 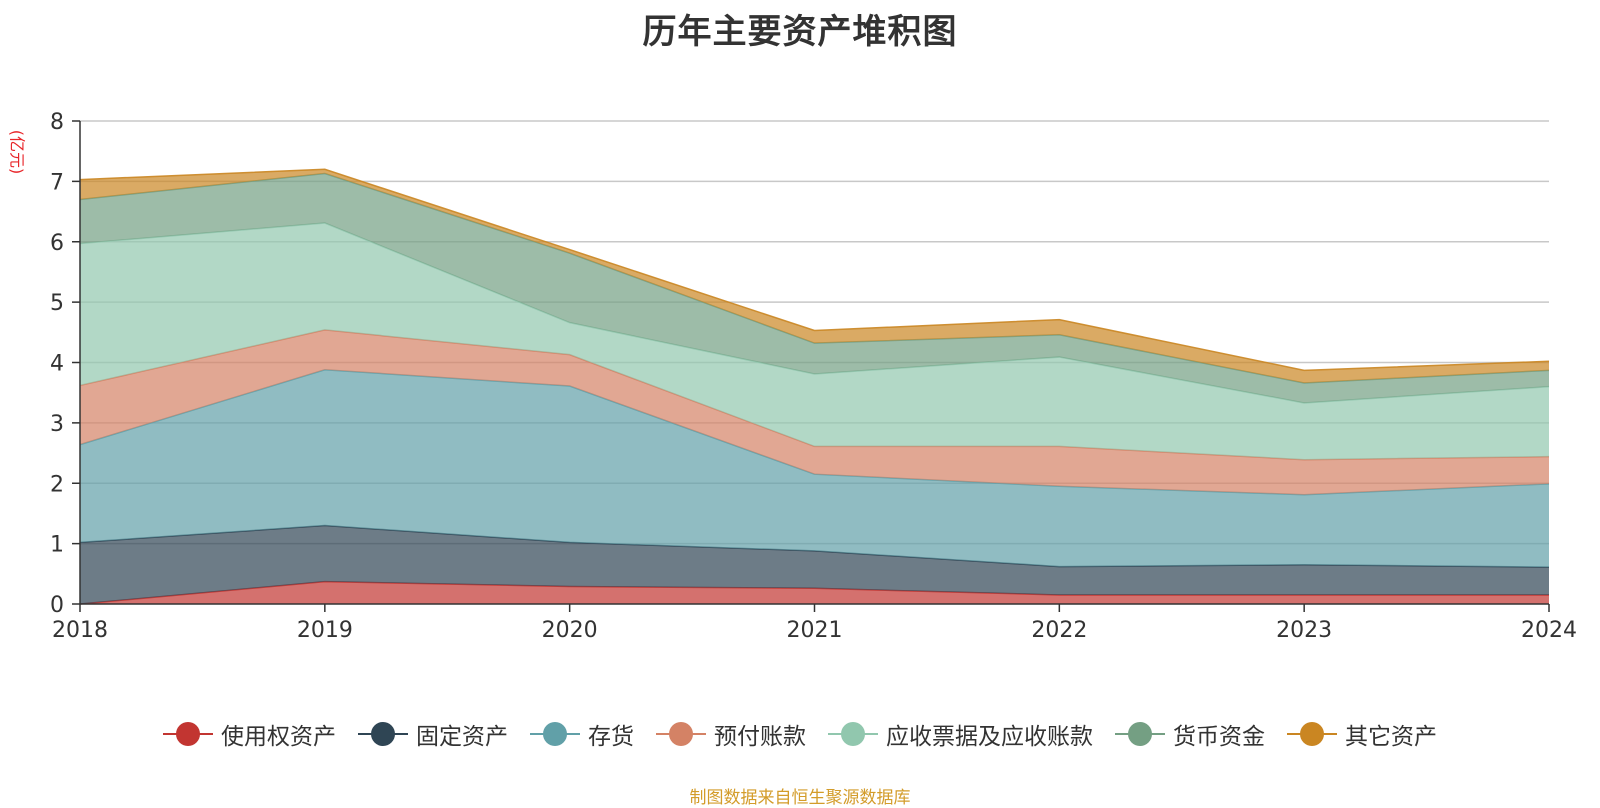 What do you see at coordinates (800, 798) in the screenshot?
I see `source-note: 制图数据来自恒生聚源数据库` at bounding box center [800, 798].